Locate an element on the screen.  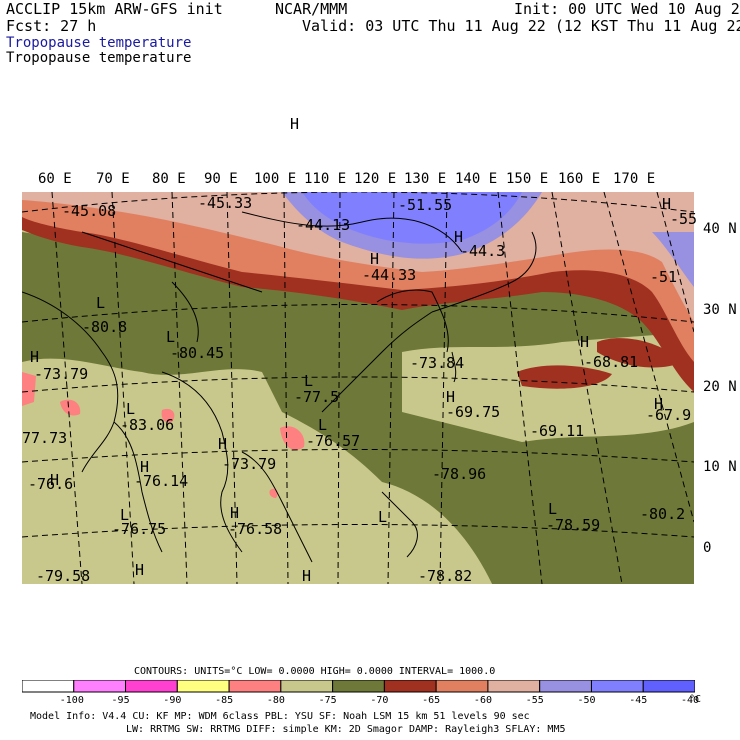
colorbar-tick: -85 is located at coordinates (224, 700).